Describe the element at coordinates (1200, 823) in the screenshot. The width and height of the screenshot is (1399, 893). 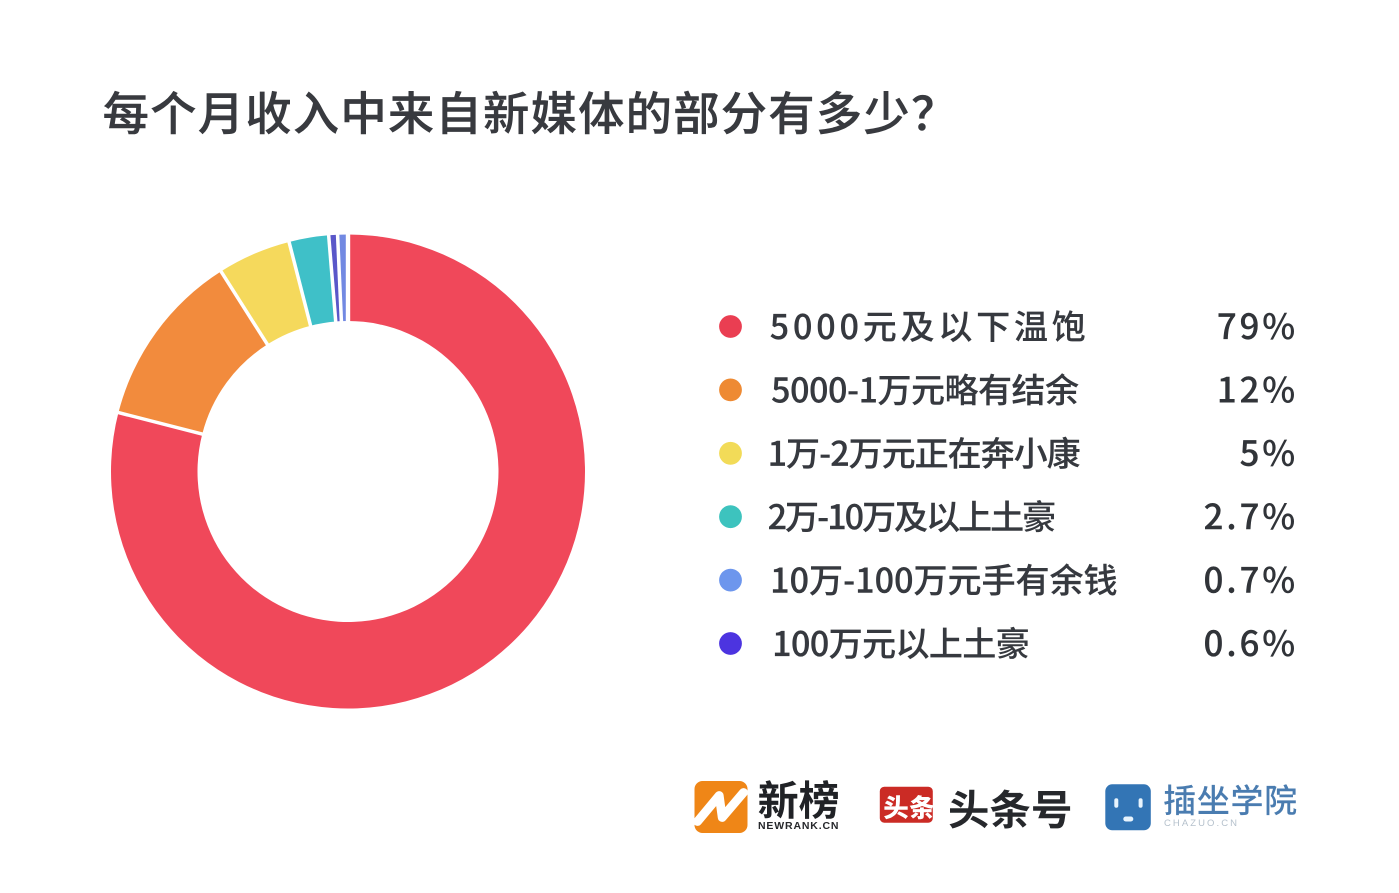
I see `svg-text: CHAZUO.CN` at that location.